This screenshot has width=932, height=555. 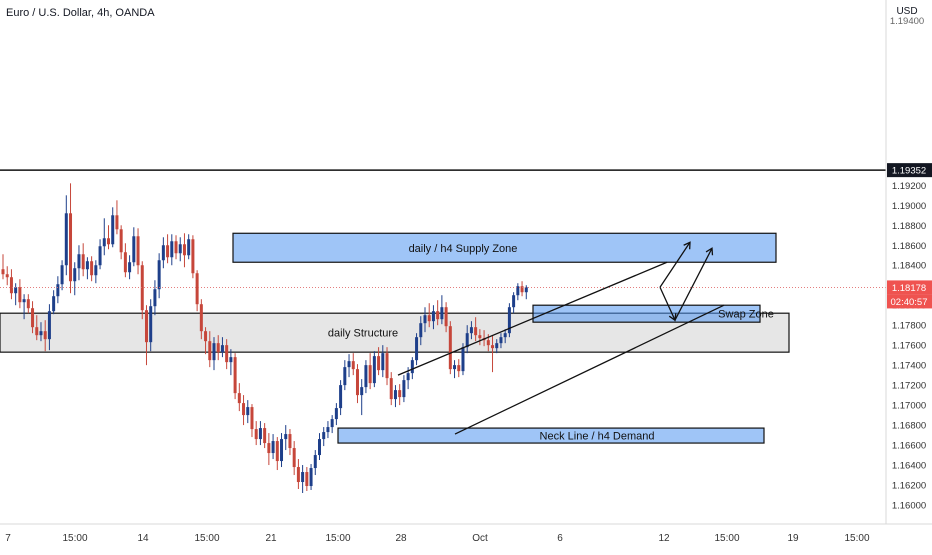 What do you see at coordinates (143, 538) in the screenshot?
I see `x-tick-label: 14` at bounding box center [143, 538].